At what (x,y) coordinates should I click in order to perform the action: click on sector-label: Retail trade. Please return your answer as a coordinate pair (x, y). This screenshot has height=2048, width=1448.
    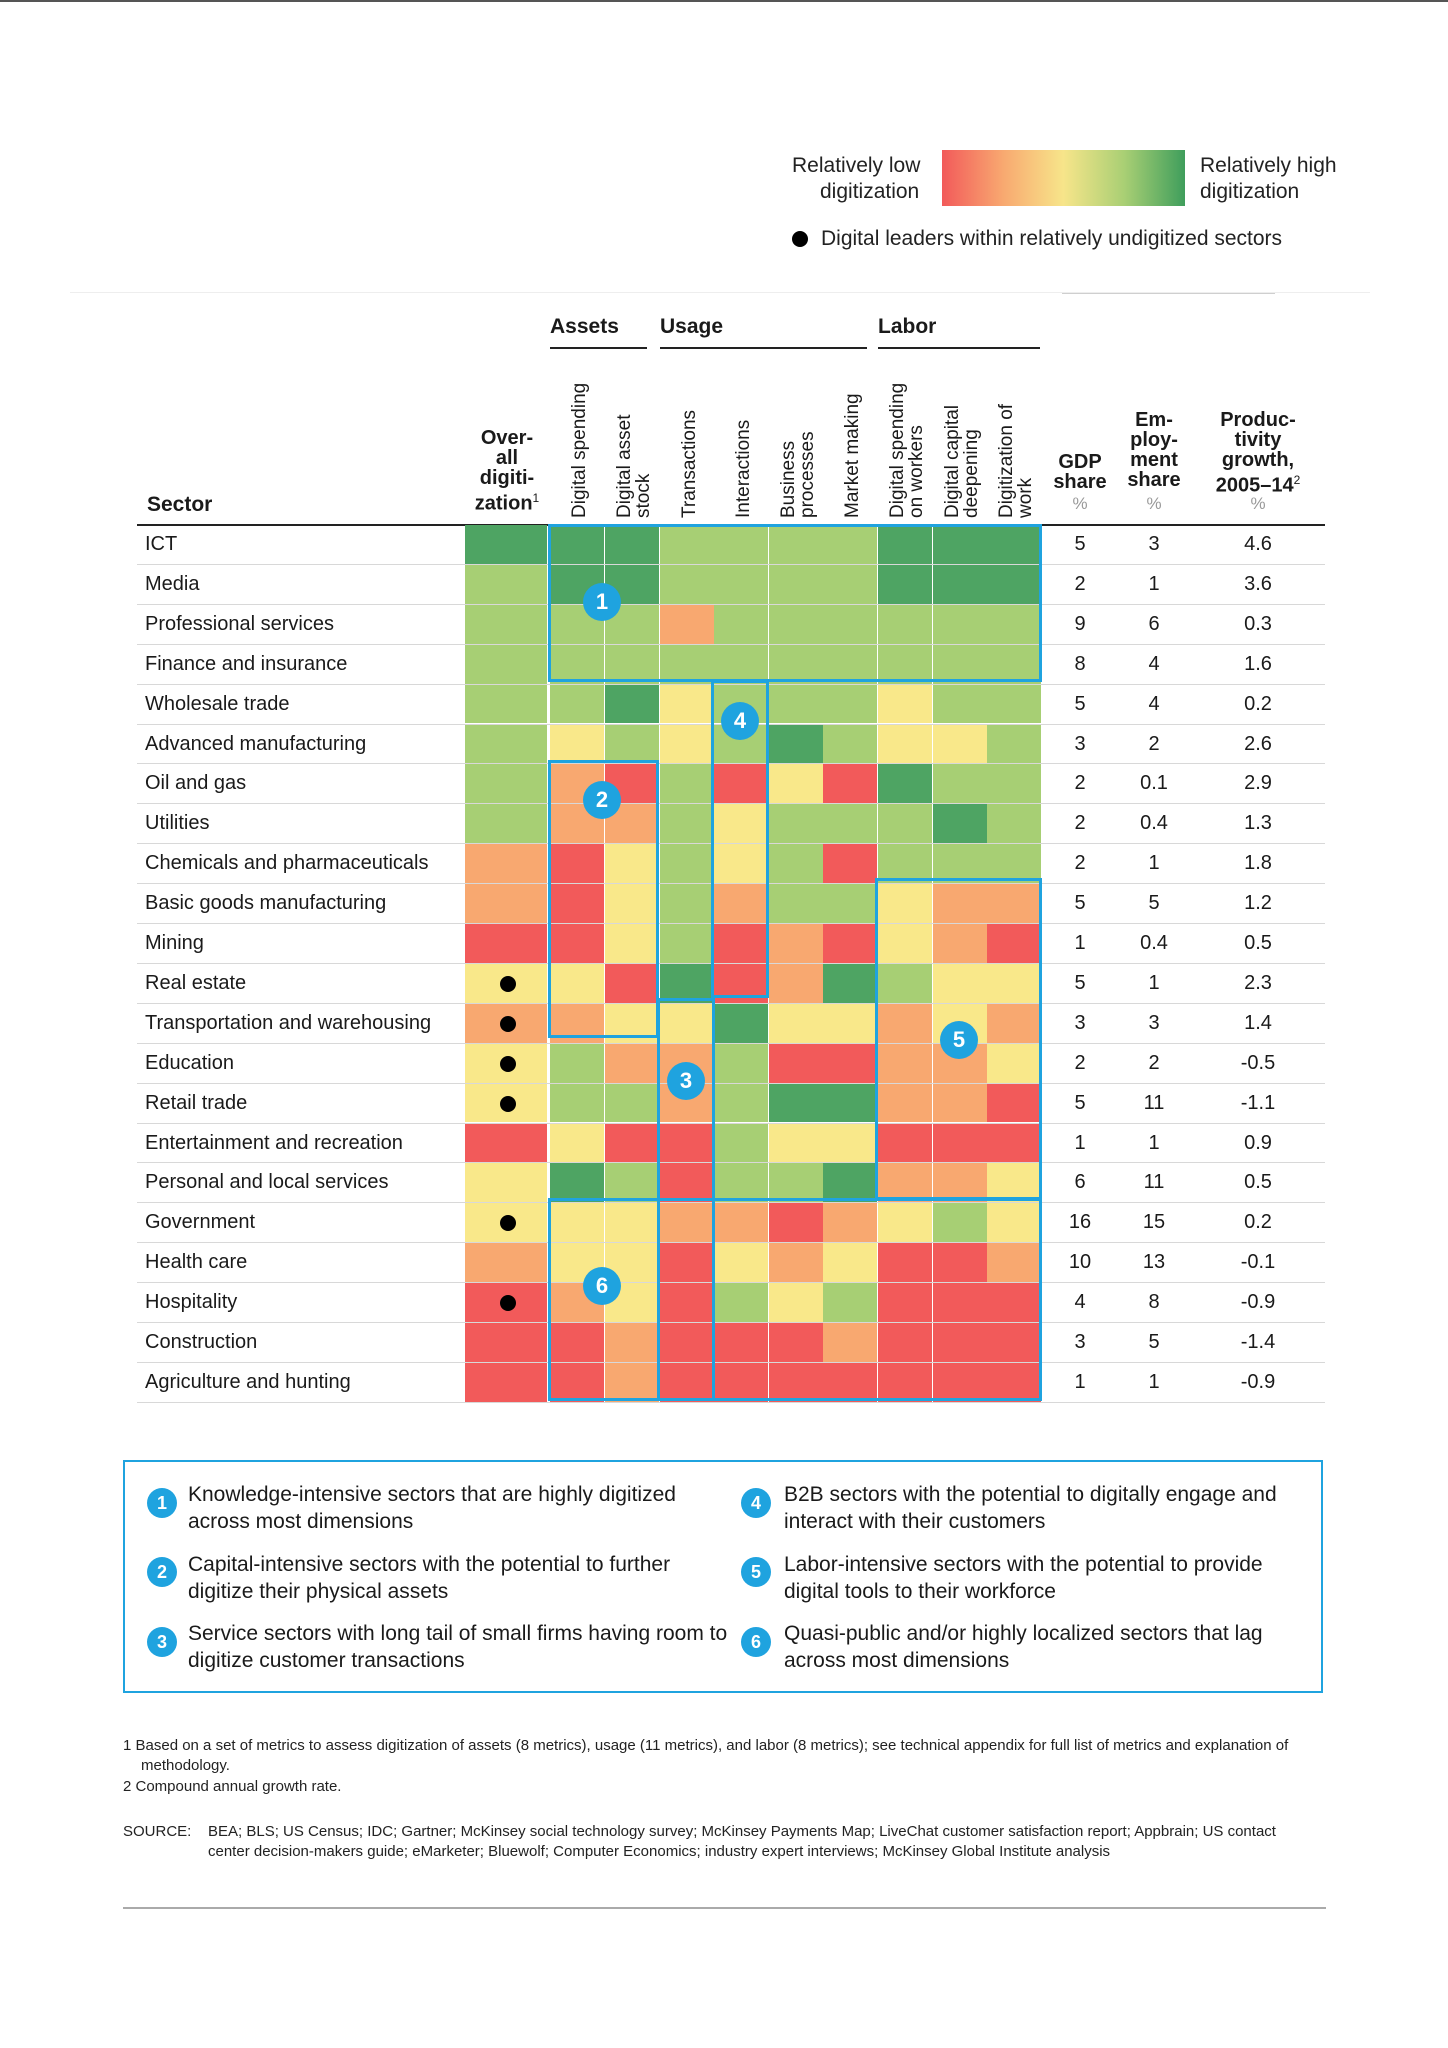
    Looking at the image, I should click on (196, 1102).